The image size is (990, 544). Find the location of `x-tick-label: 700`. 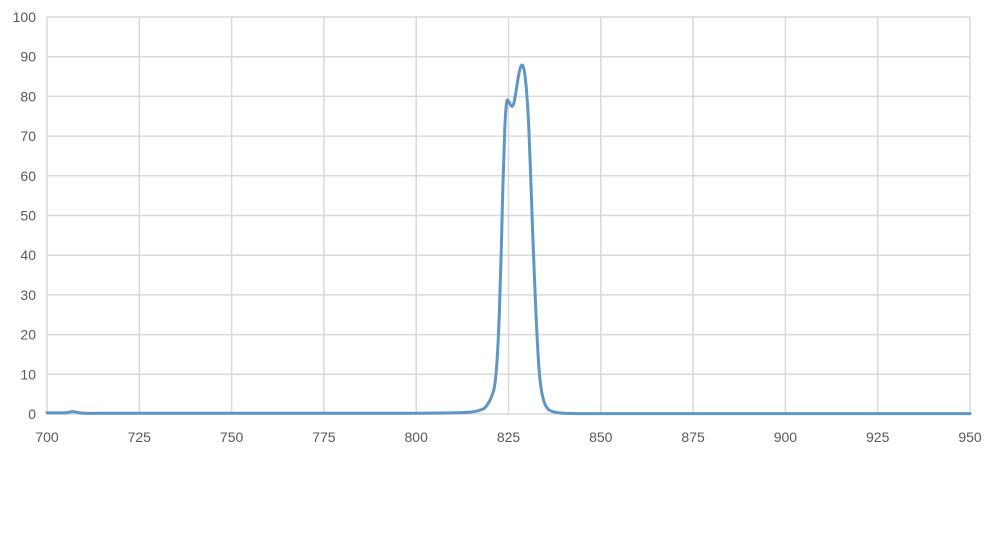

x-tick-label: 700 is located at coordinates (47, 437).